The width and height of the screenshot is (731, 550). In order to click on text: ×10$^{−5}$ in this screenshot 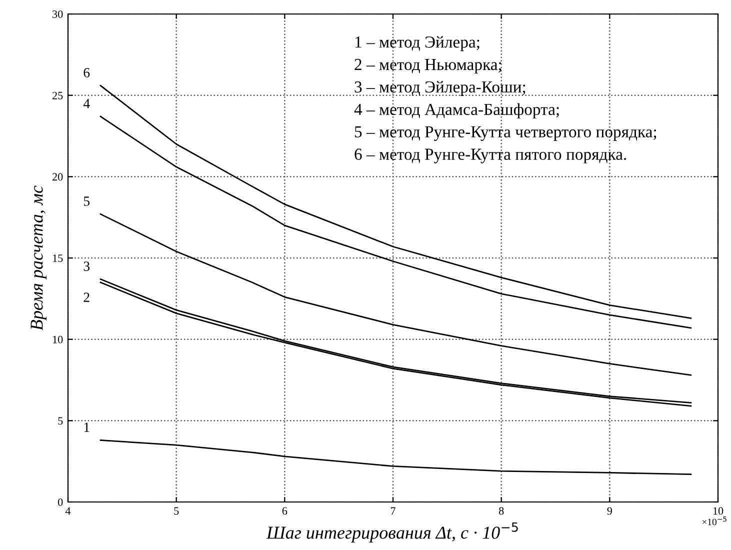, I will do `click(714, 521)`.